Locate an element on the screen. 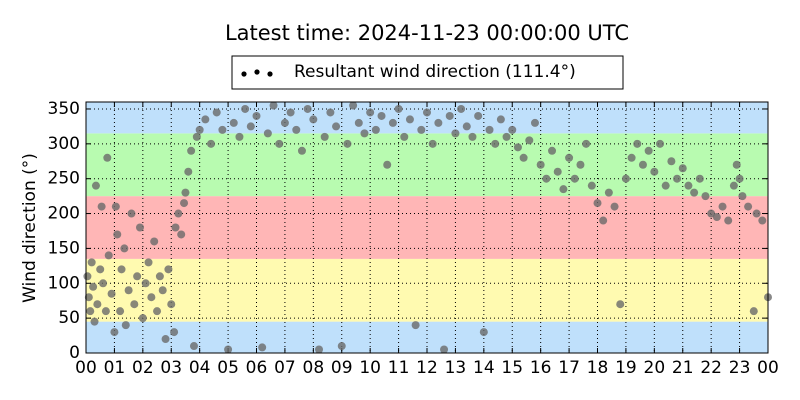 This screenshot has width=800, height=400. x-tick-label: 23 is located at coordinates (740, 368).